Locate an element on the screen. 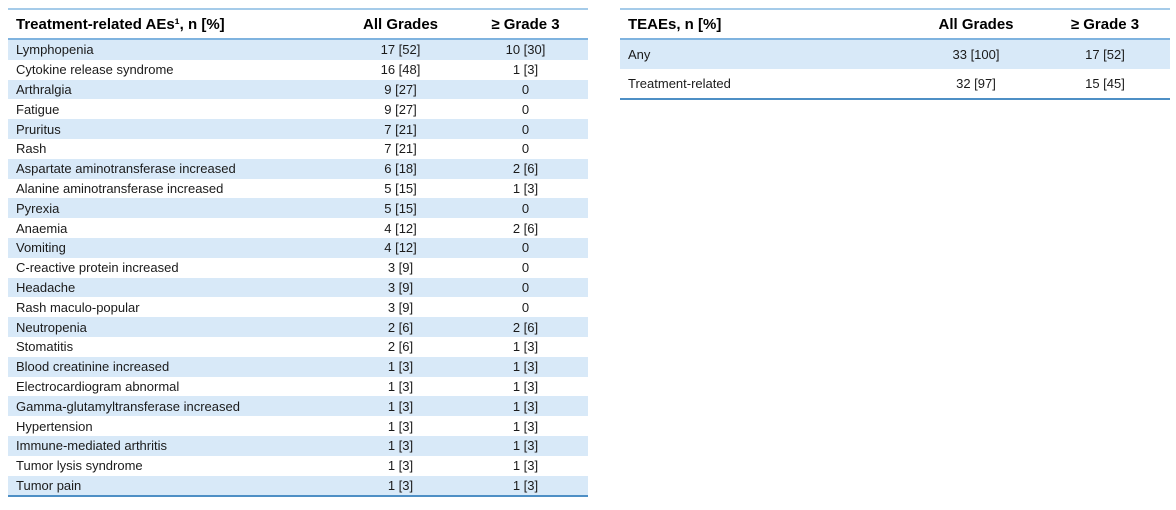 The width and height of the screenshot is (1176, 510). table-row: Pruritus 7 [21] 0 is located at coordinates (298, 129).